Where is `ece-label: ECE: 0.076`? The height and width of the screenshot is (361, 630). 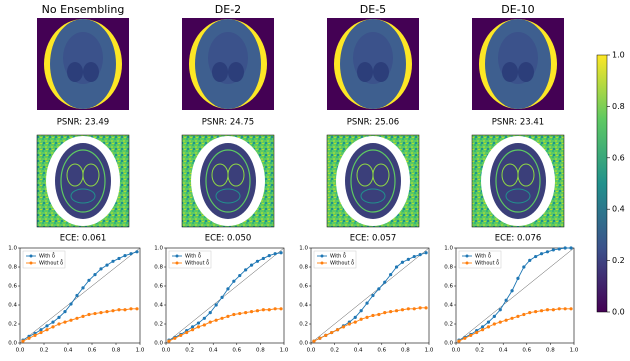 ece-label: ECE: 0.076 is located at coordinates (518, 239).